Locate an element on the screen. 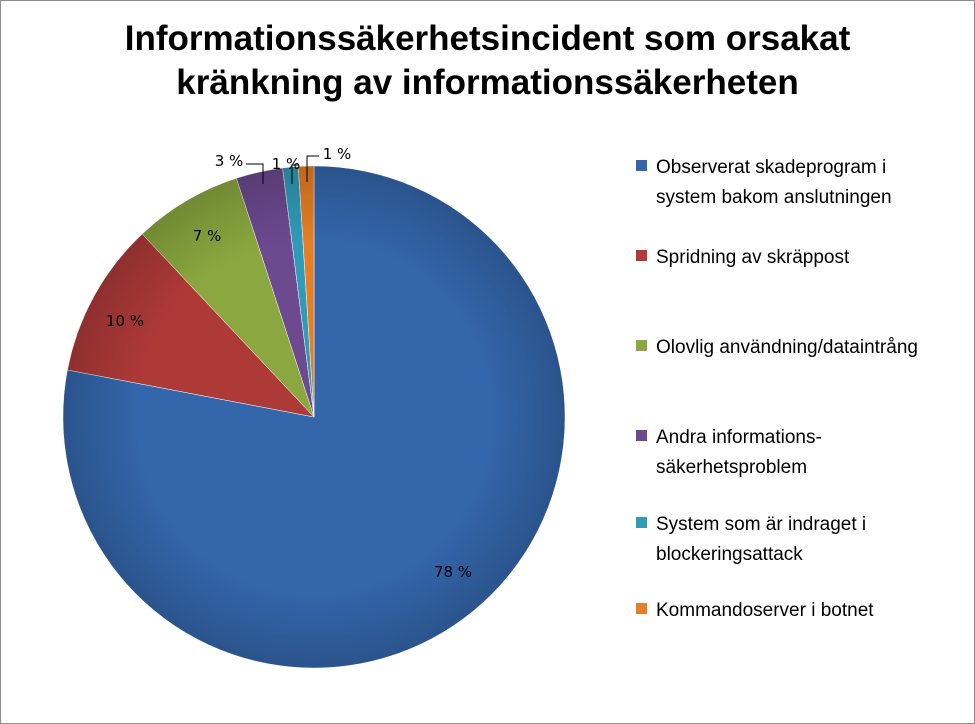  legend-label-line: Olovlig användning/dataintrång is located at coordinates (787, 347).